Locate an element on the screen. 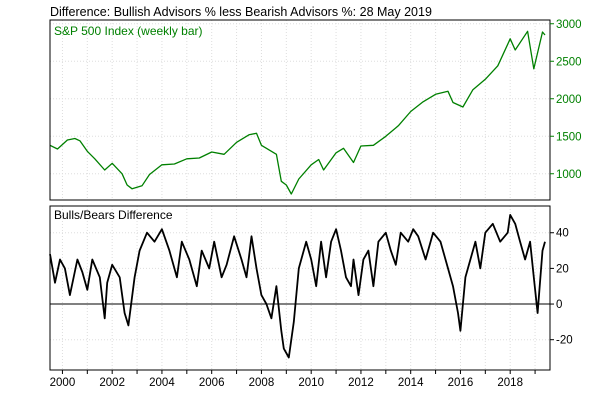 Image resolution: width=600 pixels, height=400 pixels. top-y-ticks: 3000 2500 2000 1500 1000 is located at coordinates (566, 100).